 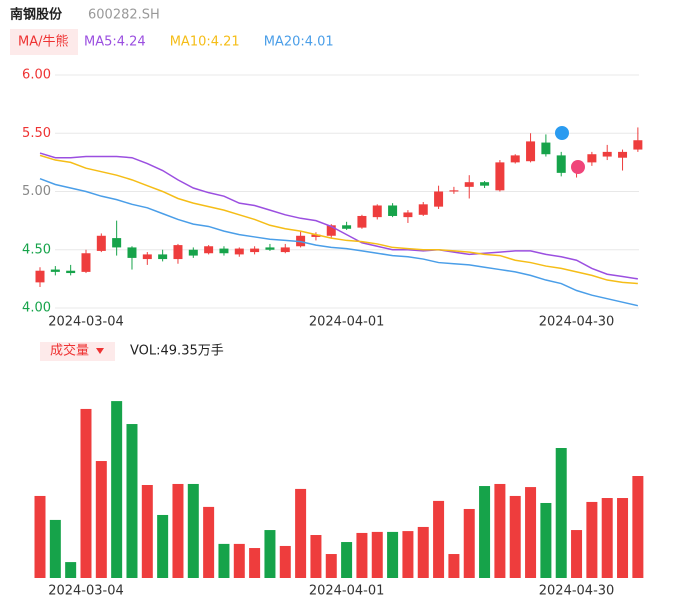 I want to click on min-marker, so click(x=578, y=167).